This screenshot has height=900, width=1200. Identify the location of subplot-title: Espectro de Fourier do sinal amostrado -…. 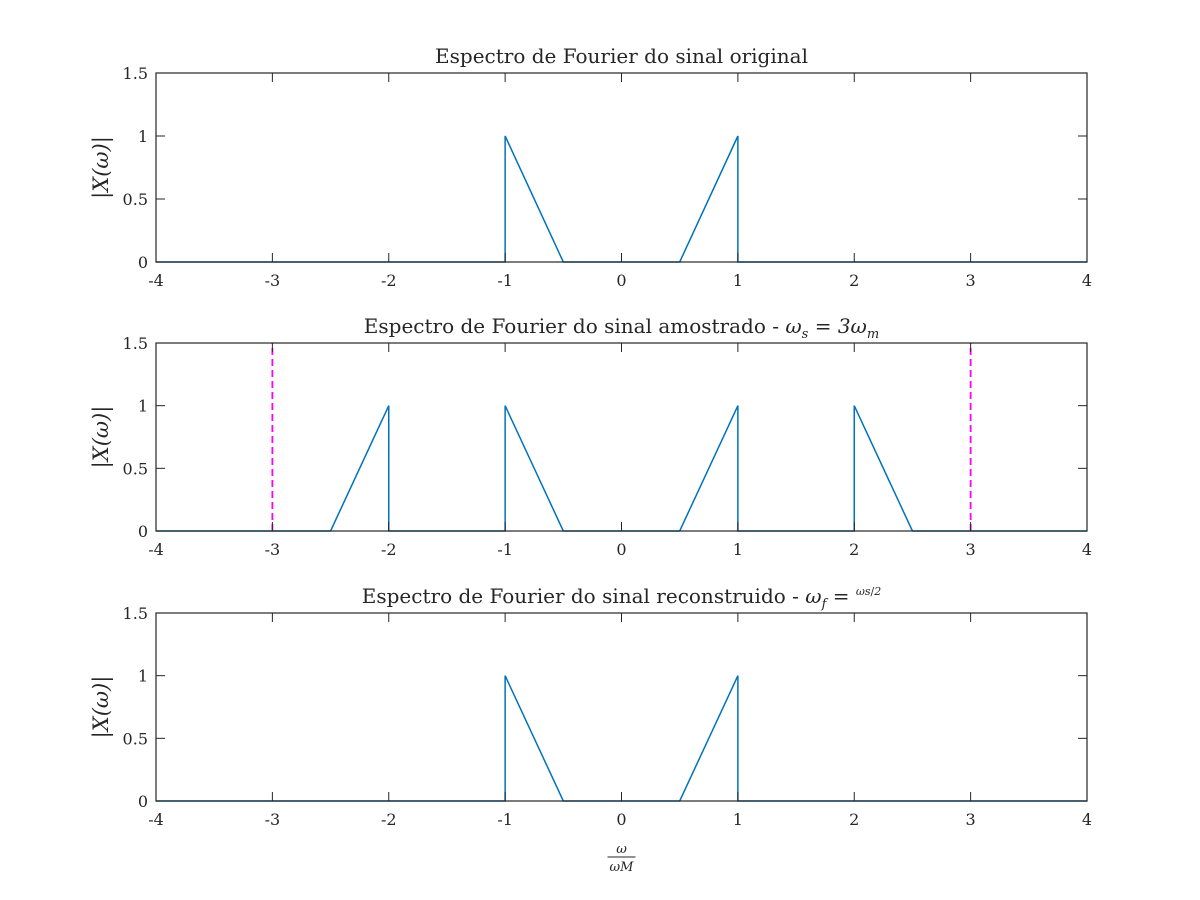
(621, 328).